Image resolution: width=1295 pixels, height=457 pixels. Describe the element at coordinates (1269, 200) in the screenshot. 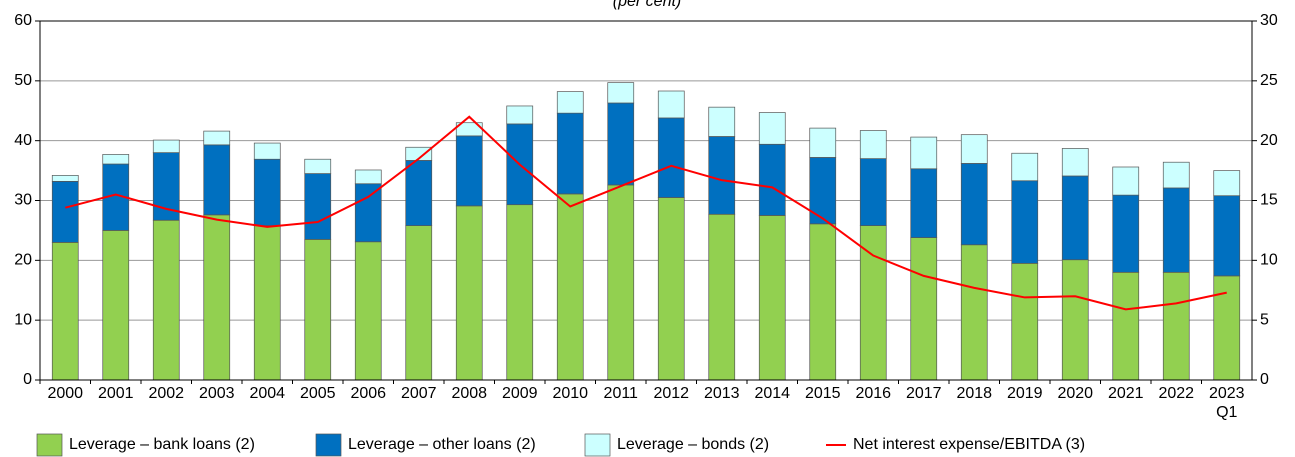

I see `y2-tick-label: 15` at that location.